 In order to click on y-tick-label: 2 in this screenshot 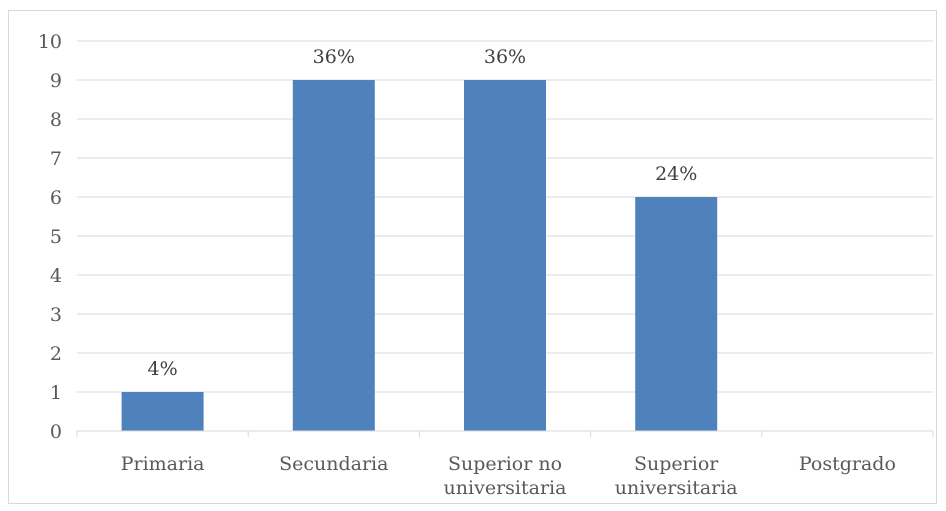, I will do `click(56, 354)`.